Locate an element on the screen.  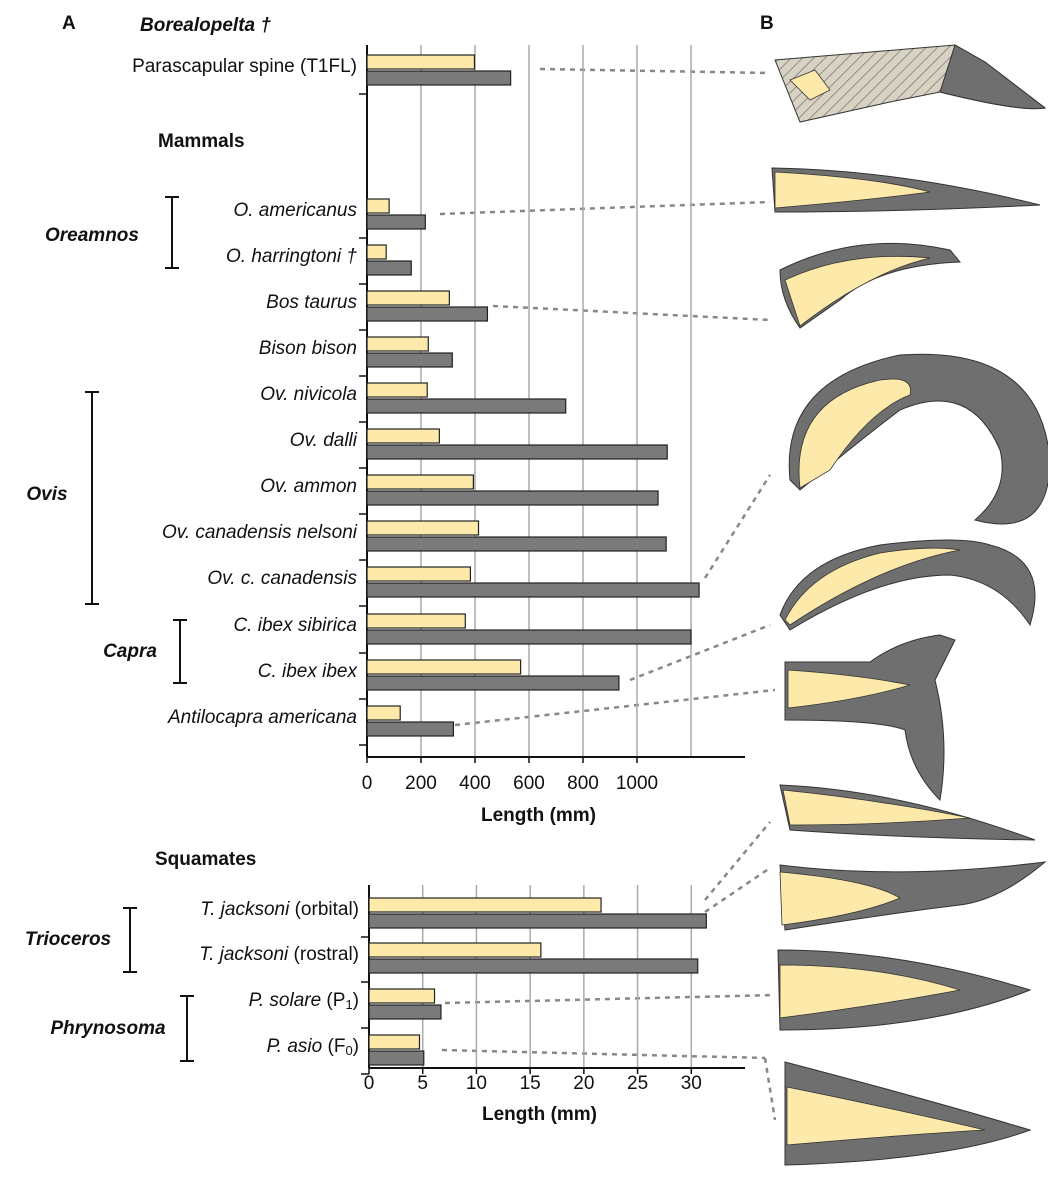
x-tick-label: 20 is located at coordinates (583, 1083).